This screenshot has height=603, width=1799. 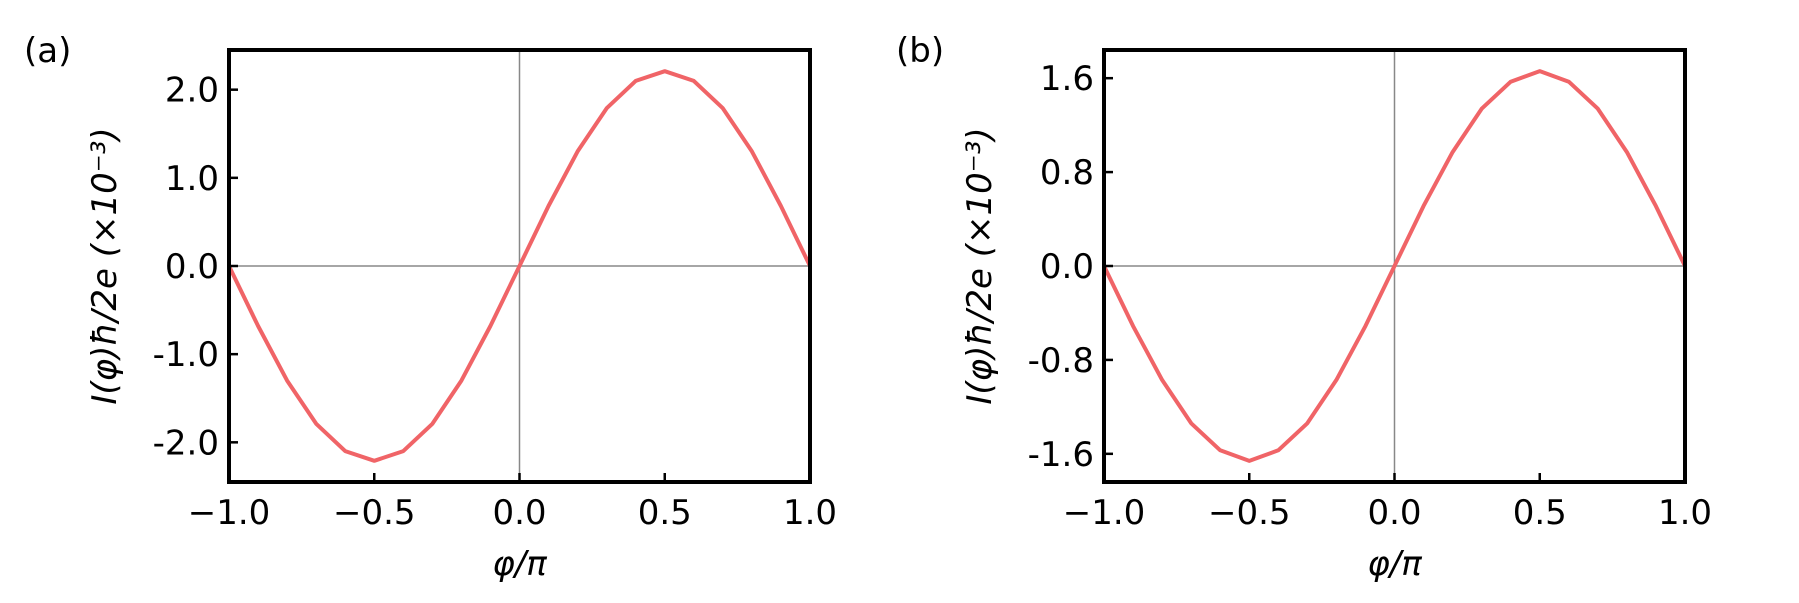 What do you see at coordinates (1061, 361) in the screenshot?
I see `y-tick-label: -0.8` at bounding box center [1061, 361].